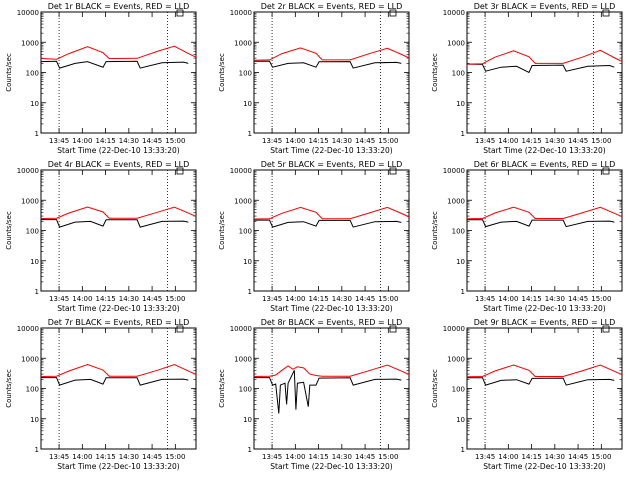  What do you see at coordinates (332, 322) in the screenshot?
I see `chart-title: Det 8r BLACK = Events, RED = LLD` at bounding box center [332, 322].